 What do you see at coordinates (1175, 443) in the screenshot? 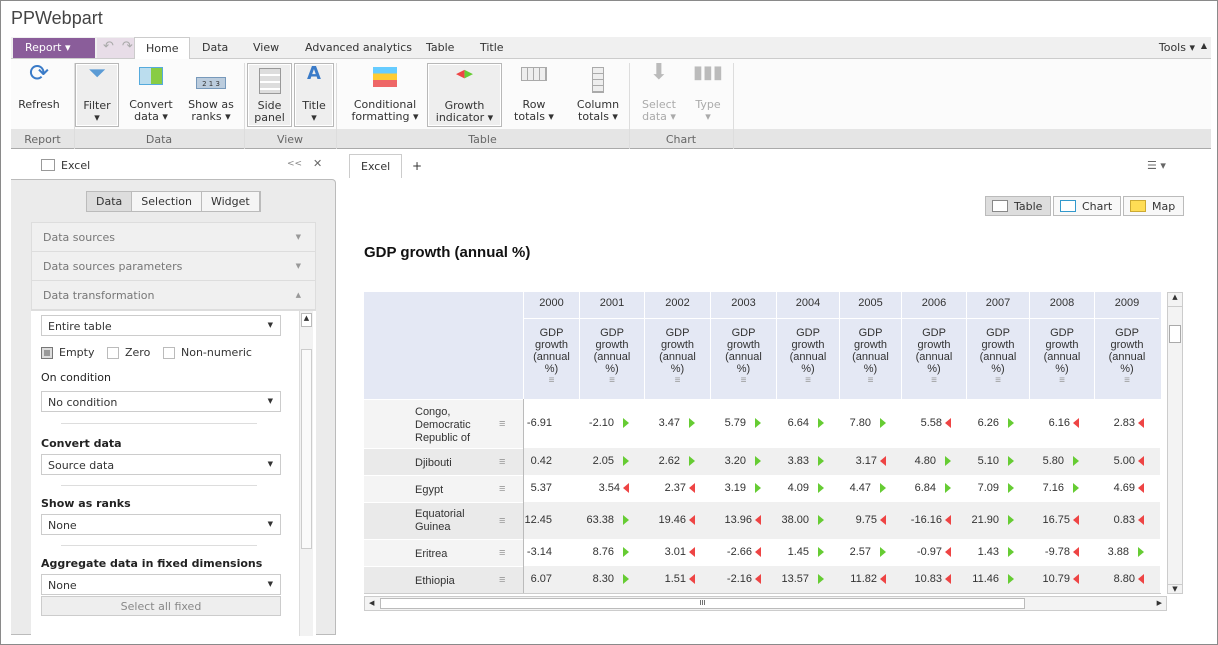
I see `table-vertical-scrollbar: ▲ ▼` at bounding box center [1175, 443].